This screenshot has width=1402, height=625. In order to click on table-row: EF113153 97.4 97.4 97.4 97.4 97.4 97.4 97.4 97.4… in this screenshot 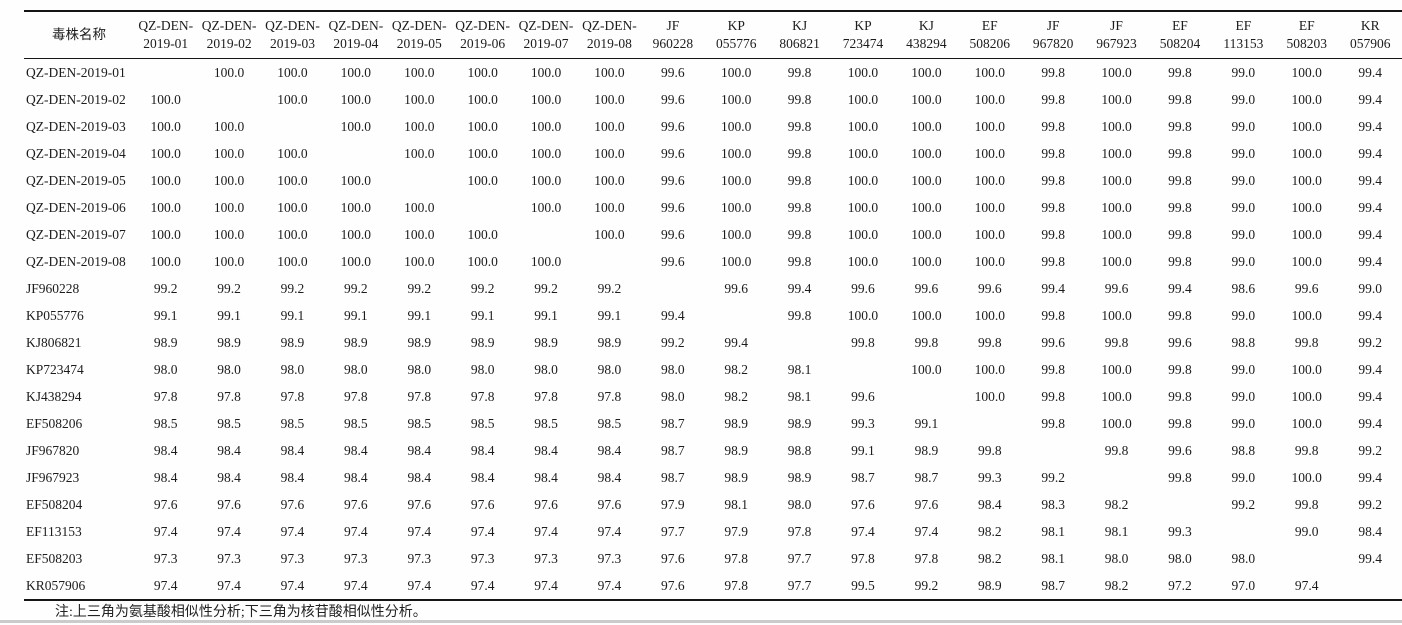, I will do `click(713, 531)`.